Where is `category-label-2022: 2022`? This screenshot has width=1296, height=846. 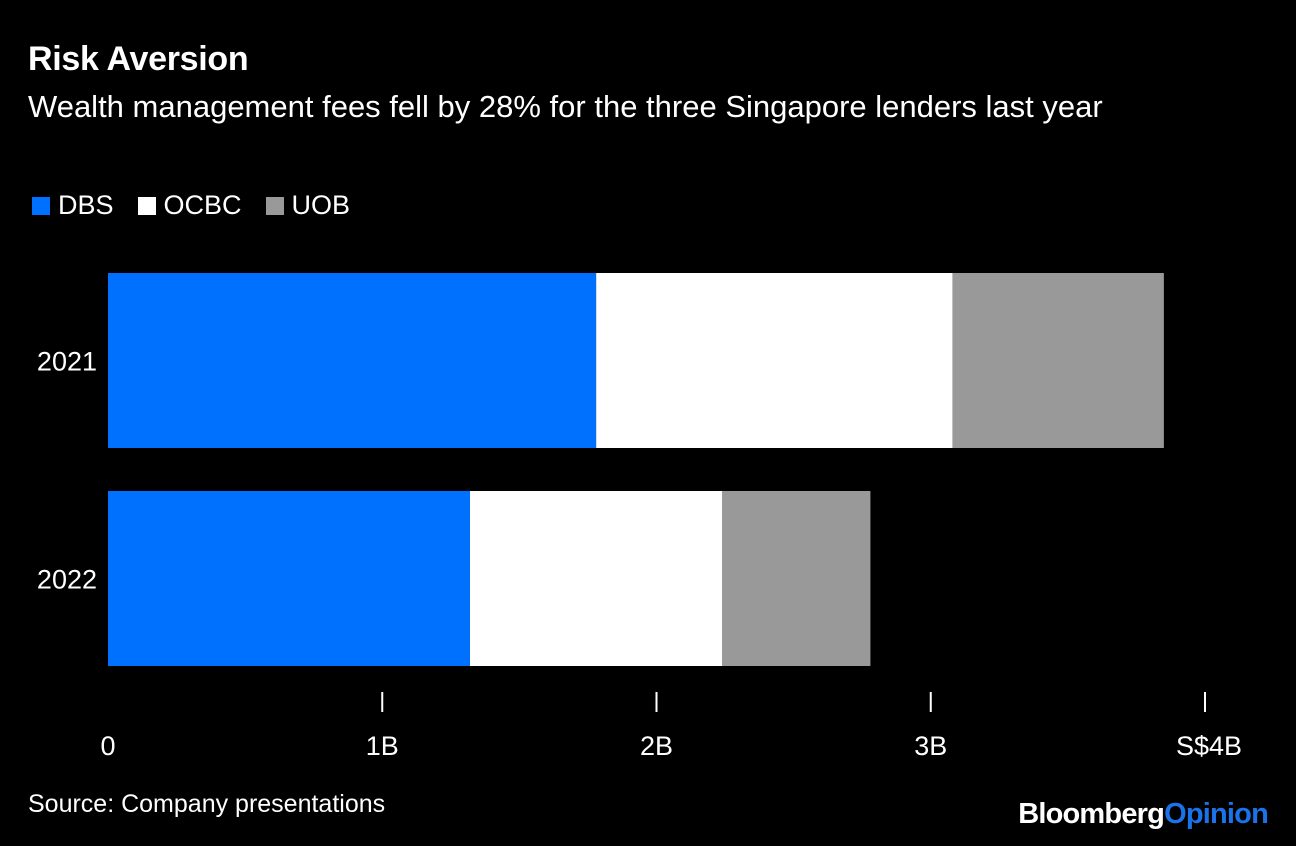 category-label-2022: 2022 is located at coordinates (67, 580).